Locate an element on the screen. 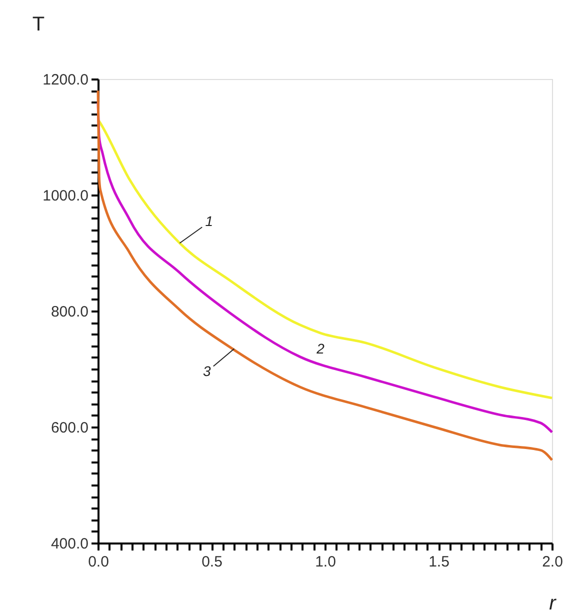 This screenshot has height=615, width=568. y-tick-label: 400.0 is located at coordinates (69, 544).